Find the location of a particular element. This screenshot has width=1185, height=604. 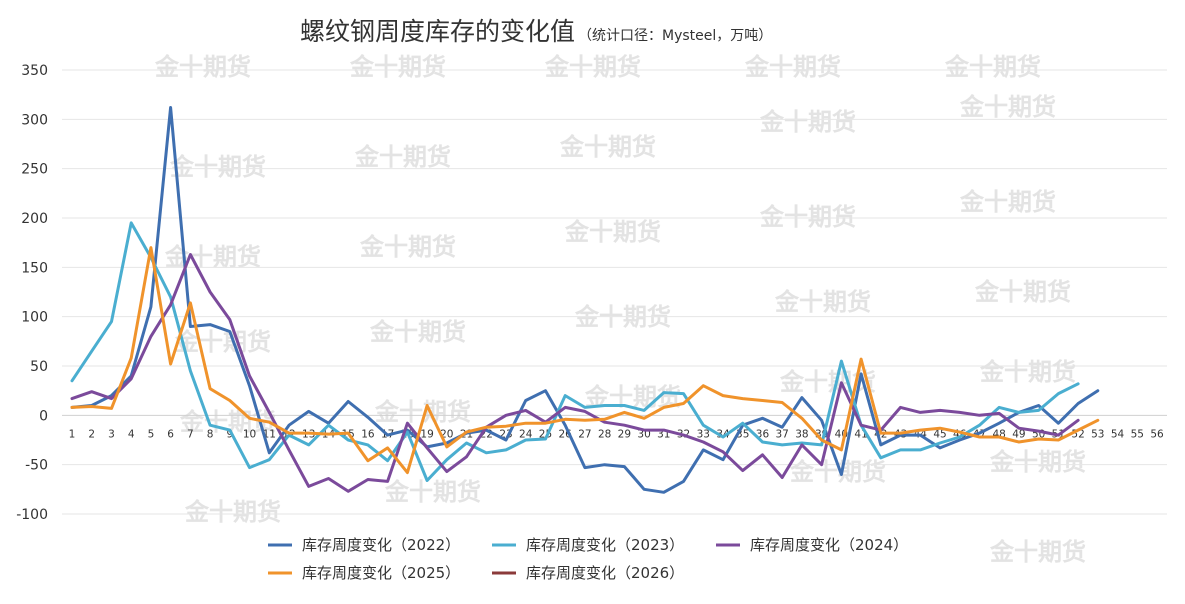

y-tick-label: -50 is located at coordinates (36, 466).